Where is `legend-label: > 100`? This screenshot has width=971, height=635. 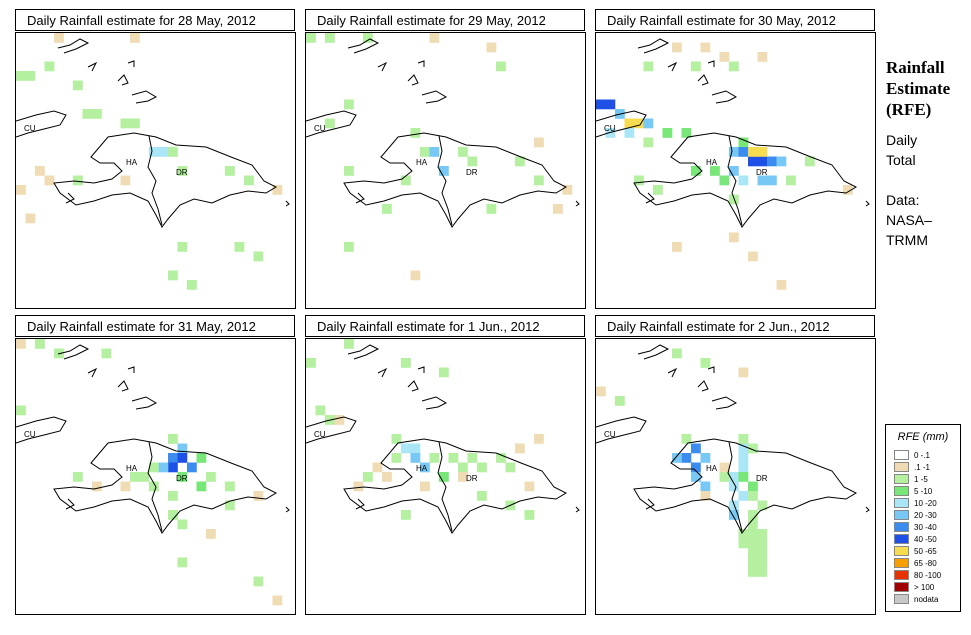 legend-label: > 100 is located at coordinates (924, 587).